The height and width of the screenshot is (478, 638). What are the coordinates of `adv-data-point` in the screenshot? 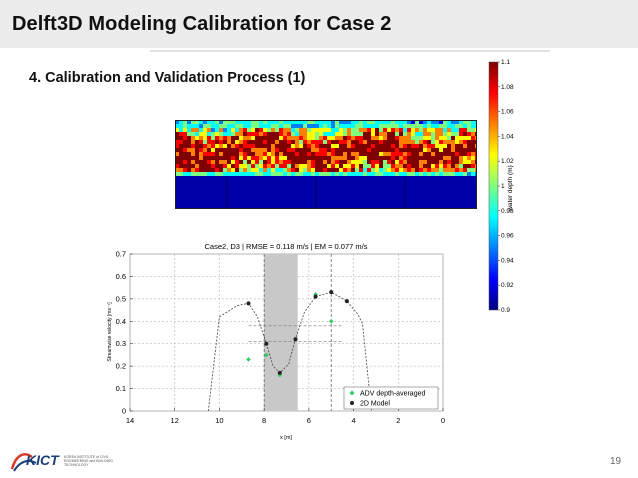 It's located at (331, 321).